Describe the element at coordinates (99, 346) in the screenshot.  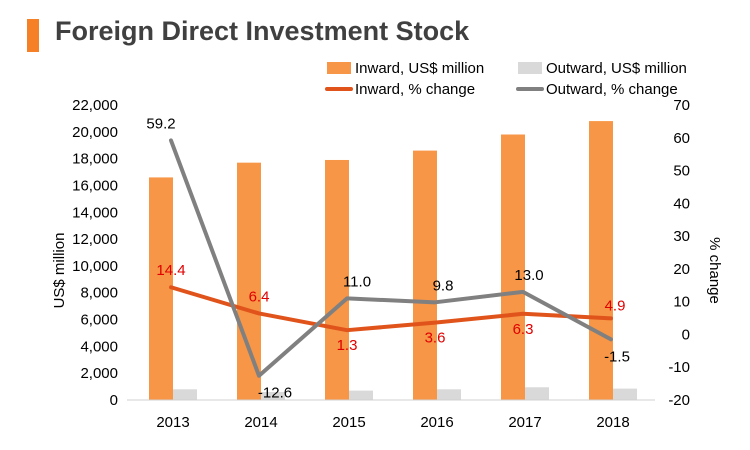
I see `y-tick-label: 4,000` at that location.